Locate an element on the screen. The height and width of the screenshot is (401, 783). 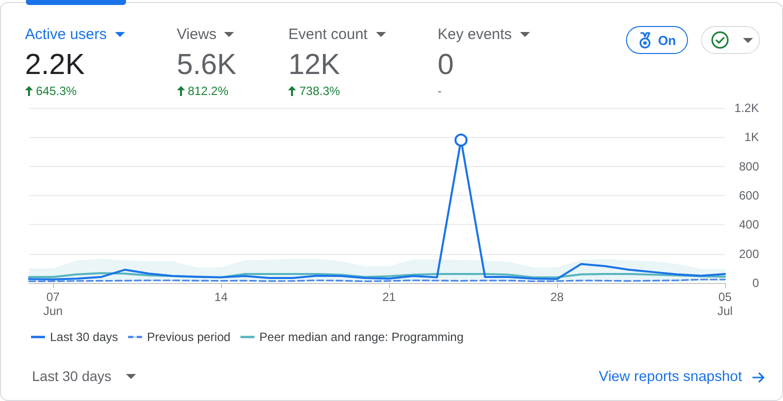
badge-toggle-button: On is located at coordinates (657, 40).